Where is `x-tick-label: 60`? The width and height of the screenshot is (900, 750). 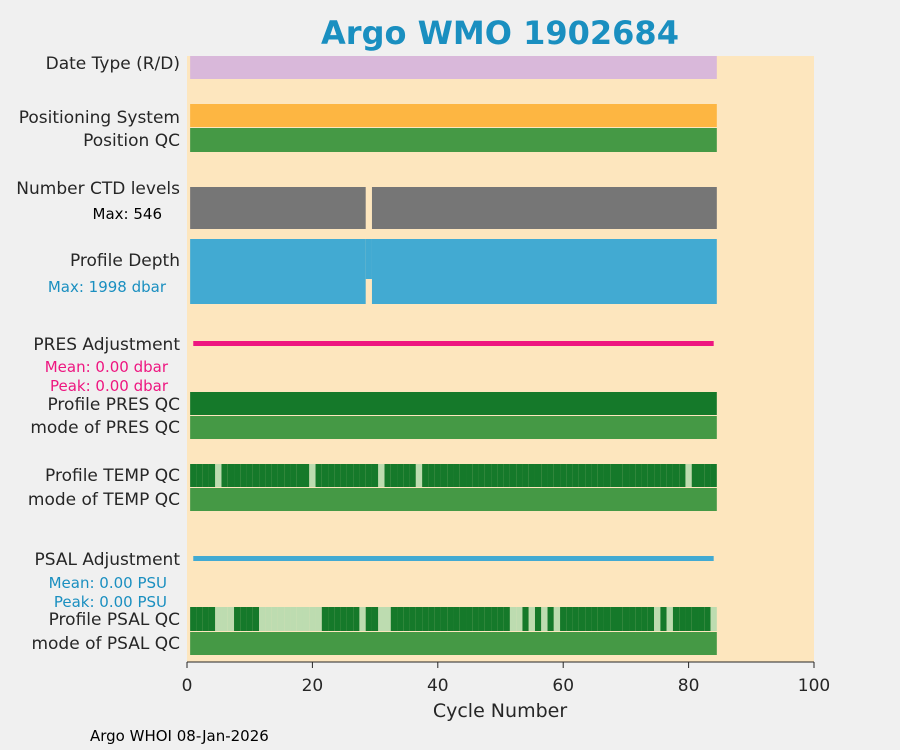
x-tick-label: 60 is located at coordinates (563, 686).